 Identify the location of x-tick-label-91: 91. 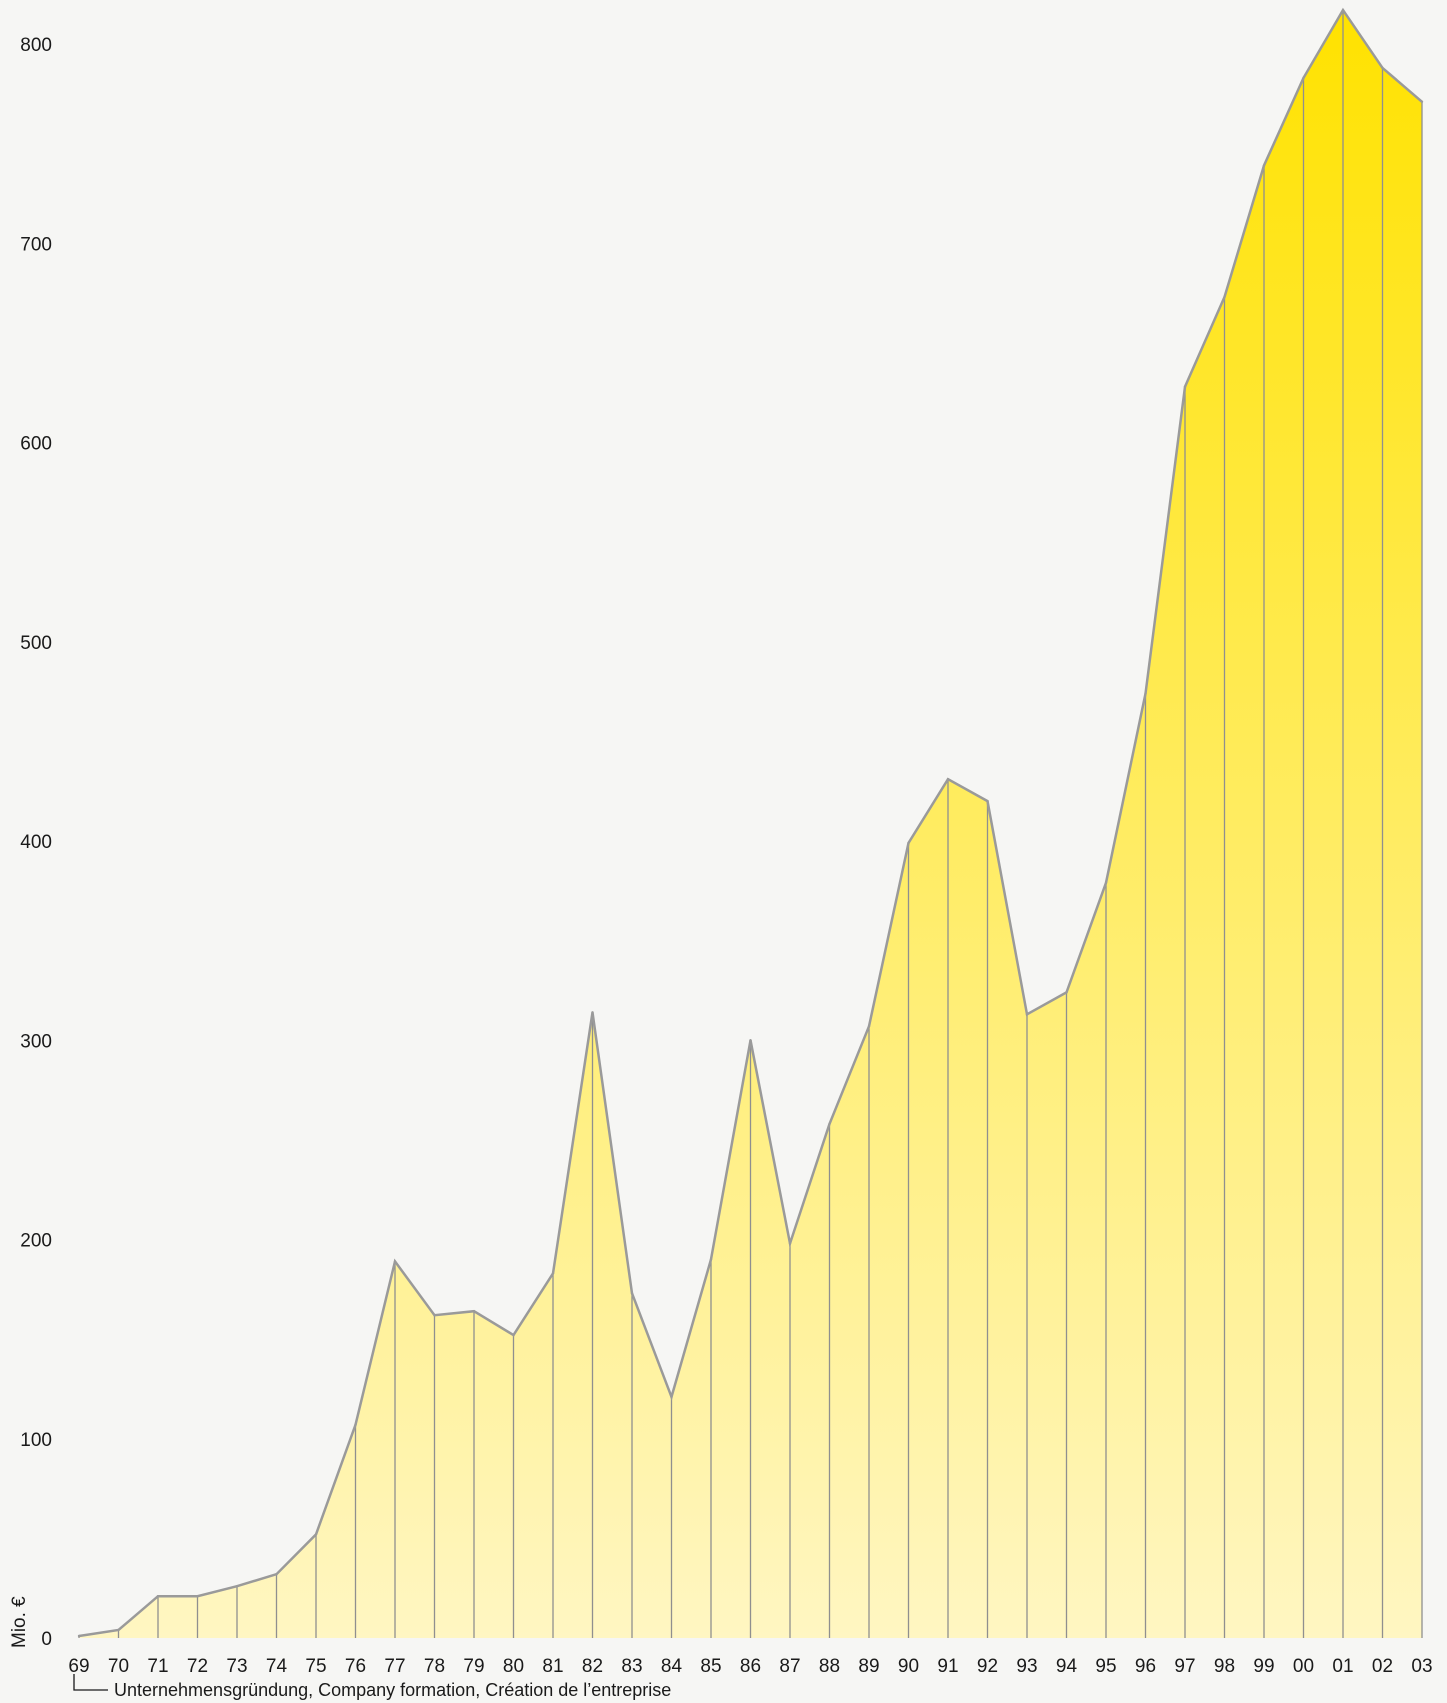
(947, 1666).